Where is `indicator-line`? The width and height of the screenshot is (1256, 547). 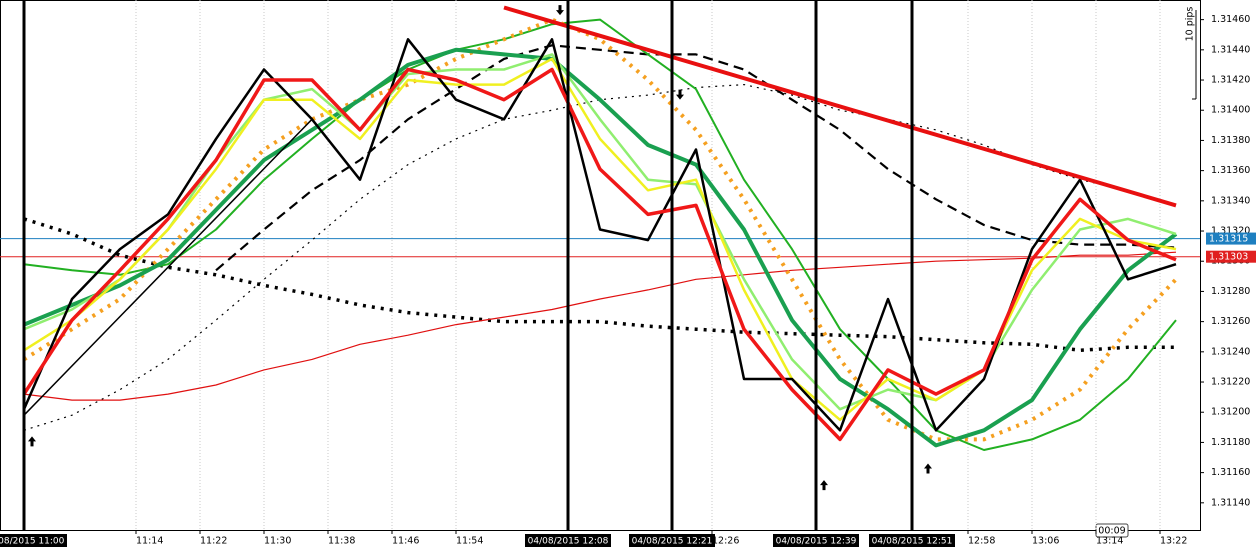
indicator-line is located at coordinates (168, 267).